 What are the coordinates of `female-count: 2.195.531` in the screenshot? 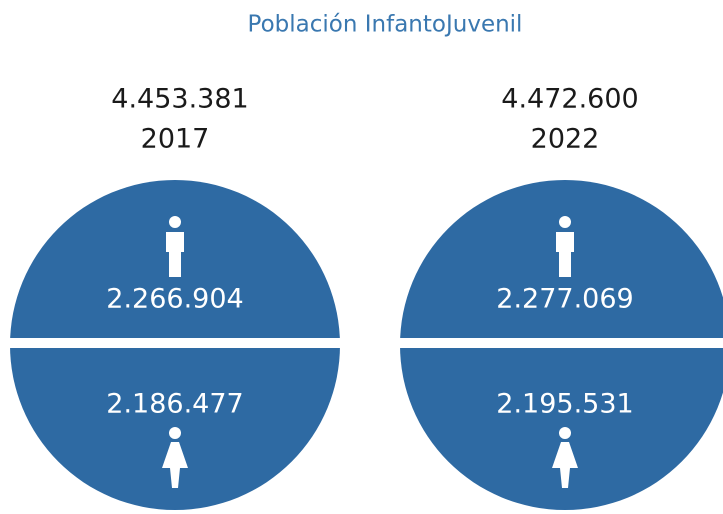 It's located at (564, 404).